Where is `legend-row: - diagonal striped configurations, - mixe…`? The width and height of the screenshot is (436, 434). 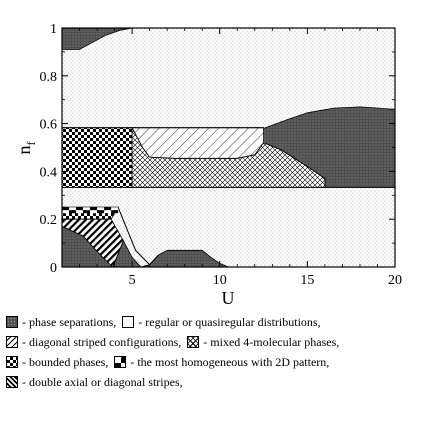
legend-row: - diagonal striped configurations, - mixe… is located at coordinates (220, 342).